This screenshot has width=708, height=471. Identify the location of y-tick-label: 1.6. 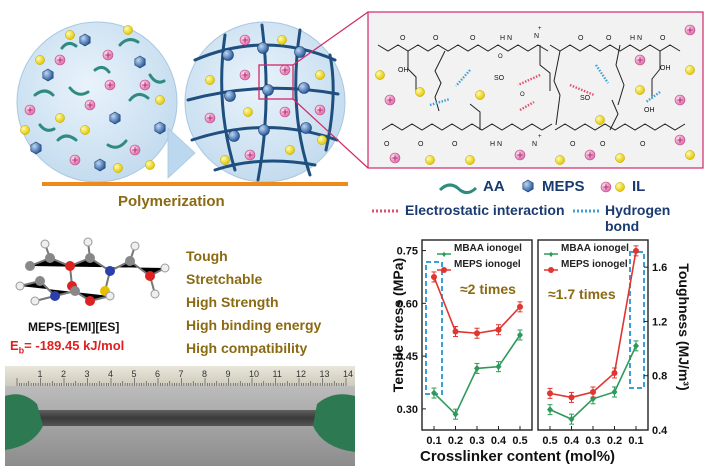
(659, 268).